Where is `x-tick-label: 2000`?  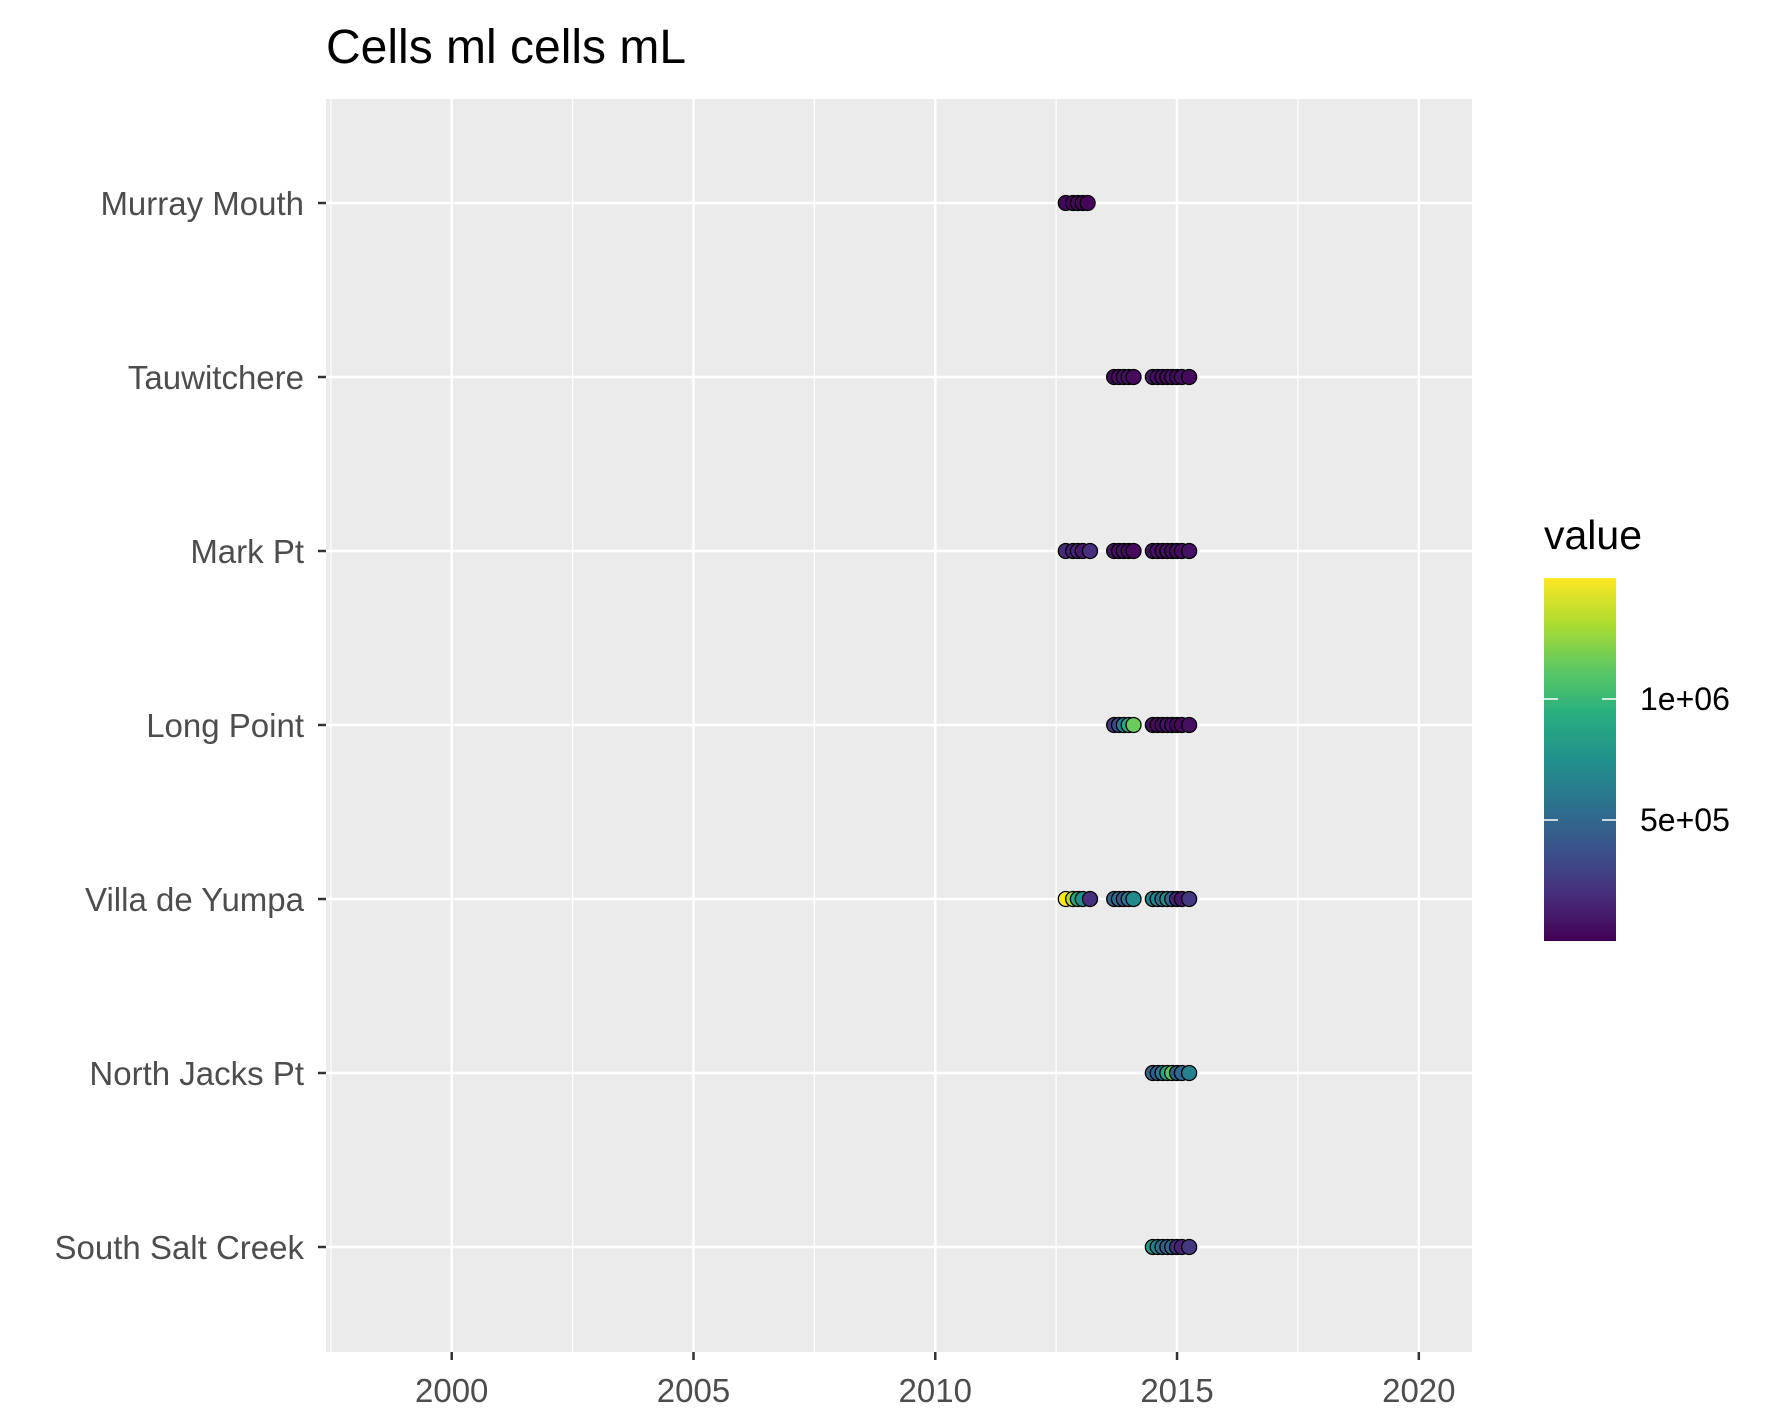
x-tick-label: 2000 is located at coordinates (451, 1390).